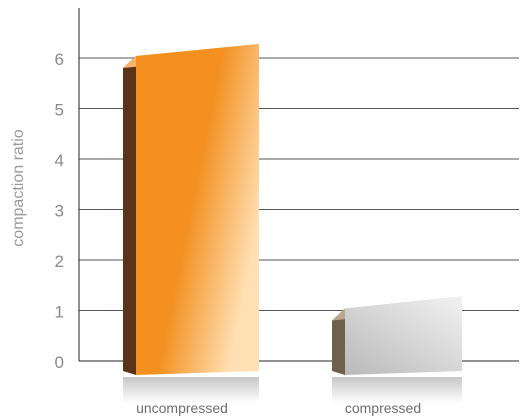  Describe the element at coordinates (278, 408) in the screenshot. I see `category-labels: uncompressed compressed` at that location.